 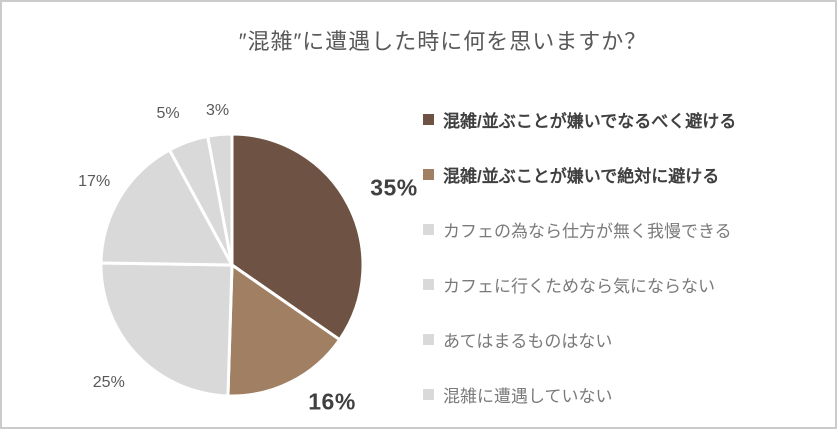 I want to click on legend-item-1: 混雑/並ぶことが嫌いで絶対に避ける, so click(x=579, y=174).